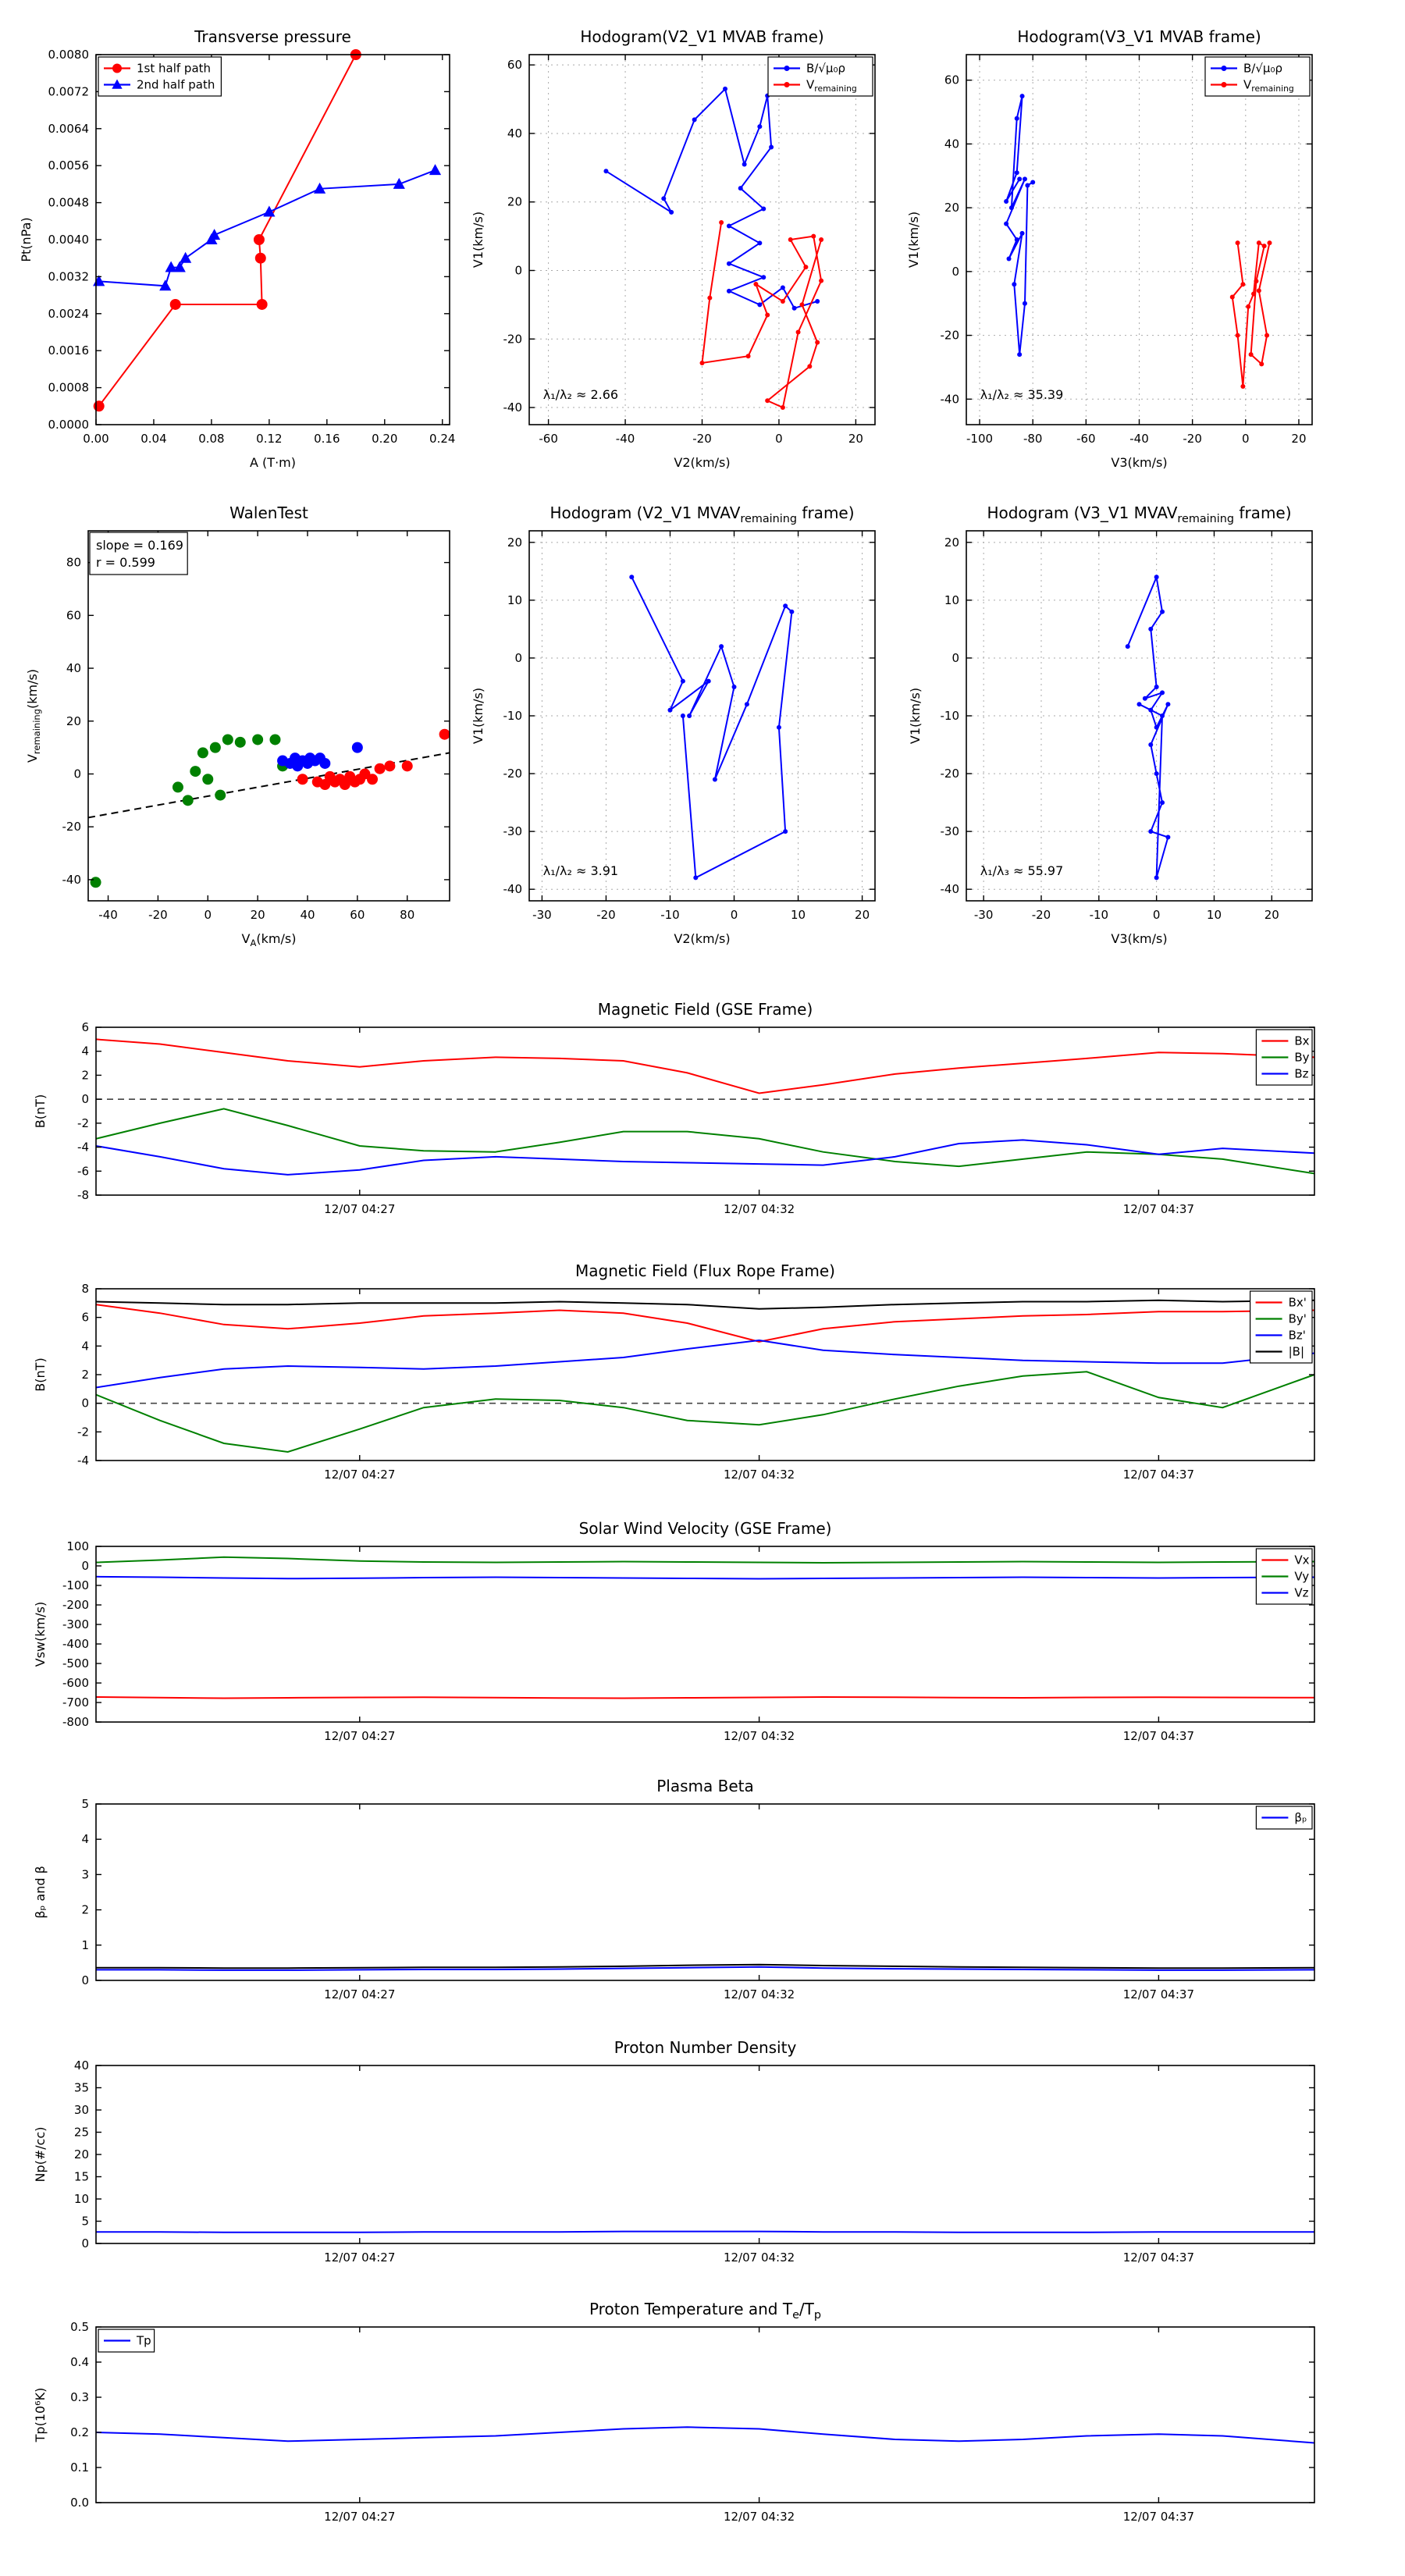 The width and height of the screenshot is (1405, 2576). What do you see at coordinates (705, 1560) in the screenshot?
I see `series-Vy` at bounding box center [705, 1560].